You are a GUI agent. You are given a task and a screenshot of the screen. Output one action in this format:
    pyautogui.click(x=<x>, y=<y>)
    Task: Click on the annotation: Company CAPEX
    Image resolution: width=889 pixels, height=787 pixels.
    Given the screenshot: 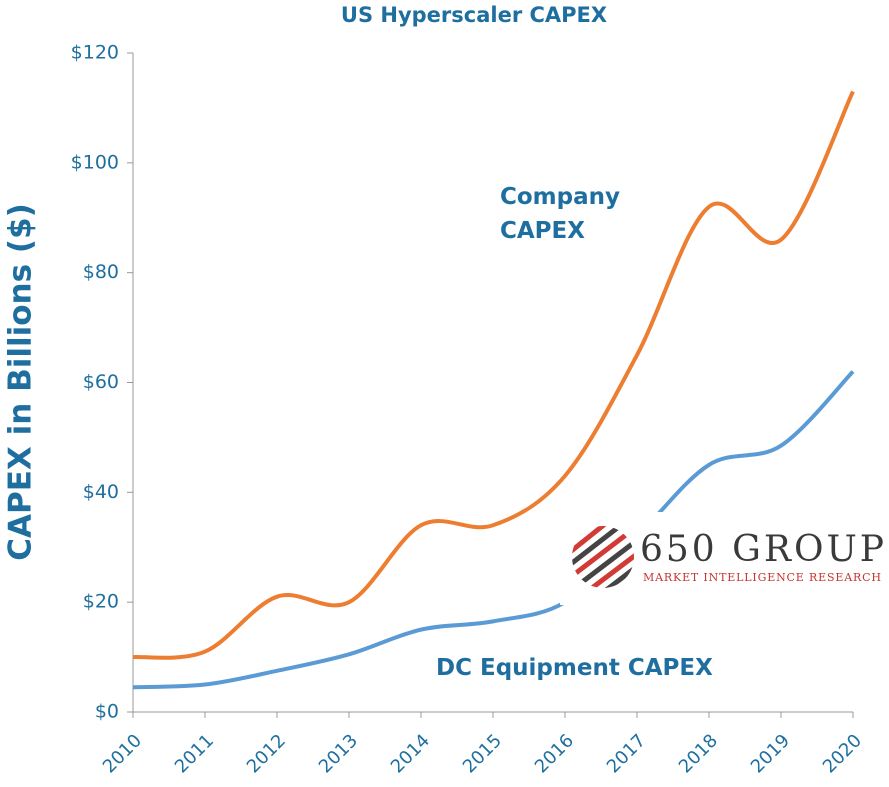 What is the action you would take?
    pyautogui.click(x=560, y=214)
    